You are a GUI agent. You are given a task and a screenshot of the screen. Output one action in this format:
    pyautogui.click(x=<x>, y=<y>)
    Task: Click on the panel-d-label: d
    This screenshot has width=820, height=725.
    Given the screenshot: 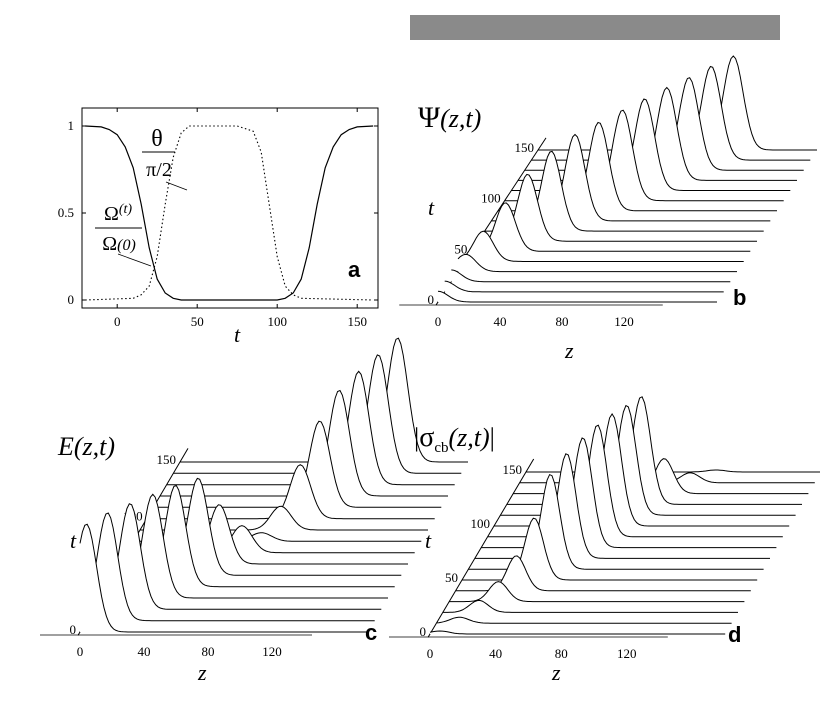 What is the action you would take?
    pyautogui.click(x=734, y=634)
    